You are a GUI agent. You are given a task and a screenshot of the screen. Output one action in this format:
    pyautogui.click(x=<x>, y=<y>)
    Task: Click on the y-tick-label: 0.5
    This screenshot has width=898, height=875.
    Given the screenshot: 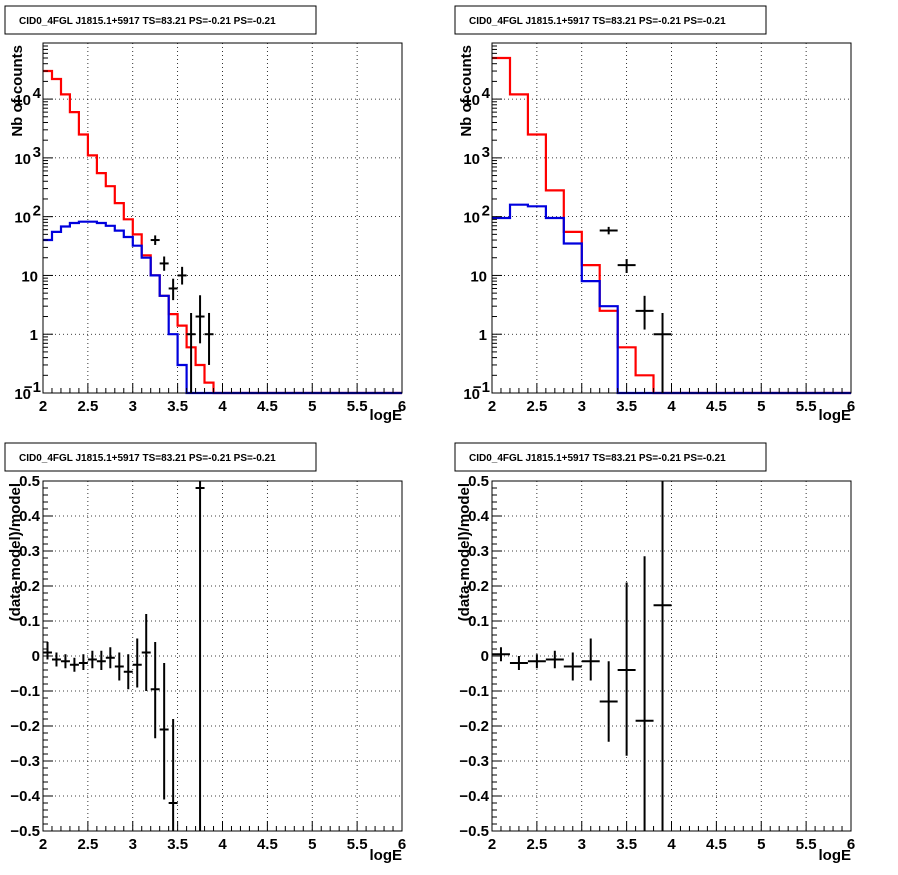 What is the action you would take?
    pyautogui.click(x=478, y=481)
    